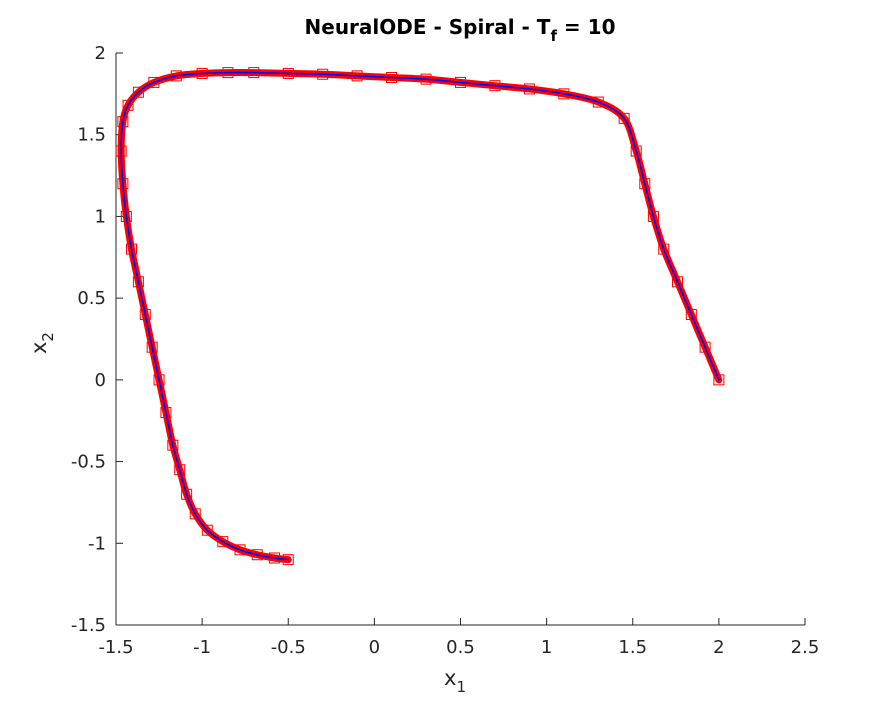 The width and height of the screenshot is (891, 703). What do you see at coordinates (718, 647) in the screenshot?
I see `x-tick-label: 2` at bounding box center [718, 647].